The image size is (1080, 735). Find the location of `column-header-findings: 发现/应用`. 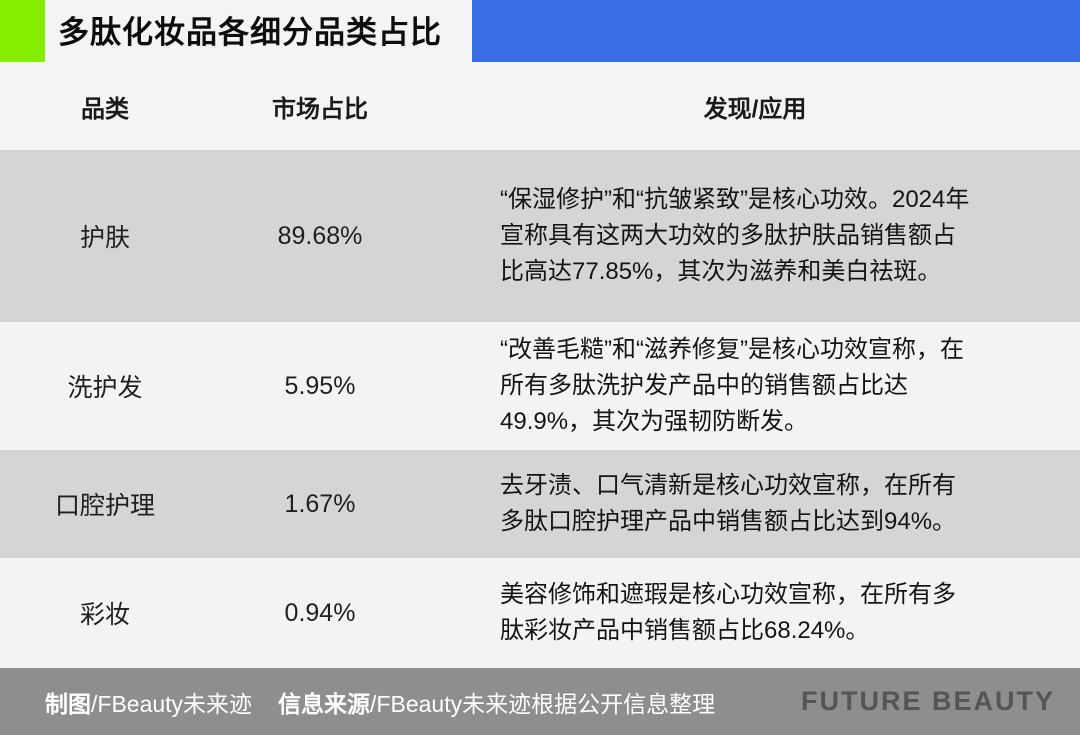

column-header-findings: 发现/应用 is located at coordinates (755, 109).